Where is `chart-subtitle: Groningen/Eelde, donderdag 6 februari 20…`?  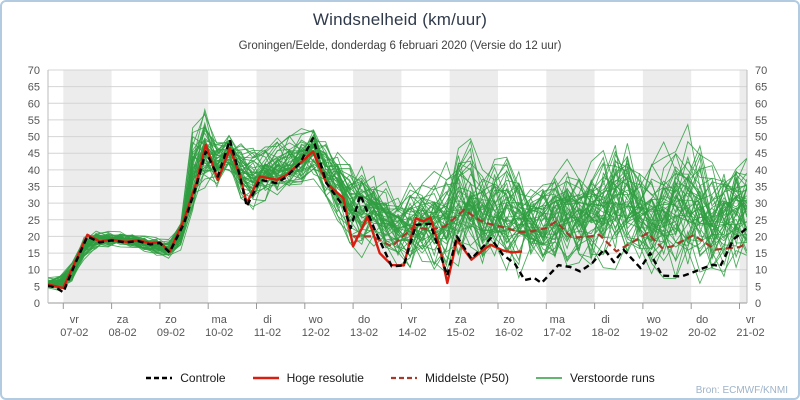
chart-subtitle: Groningen/Eelde, donderdag 6 februari 20… is located at coordinates (400, 46).